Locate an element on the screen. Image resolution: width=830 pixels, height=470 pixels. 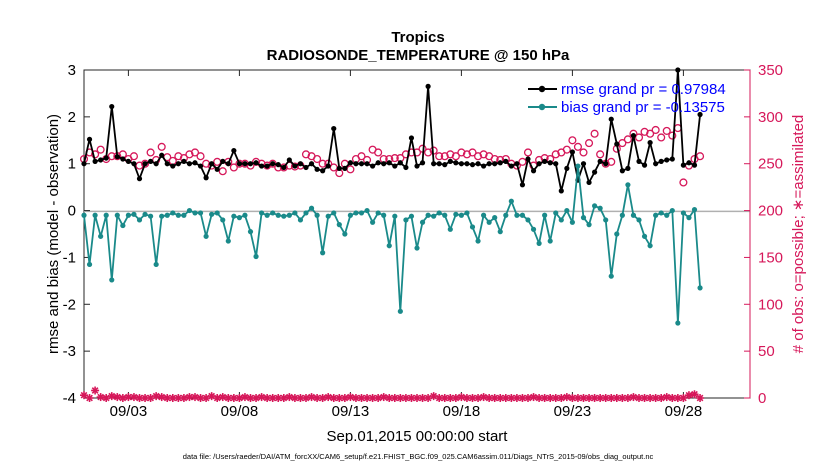
obs-assimilated-series is located at coordinates (392, 394).